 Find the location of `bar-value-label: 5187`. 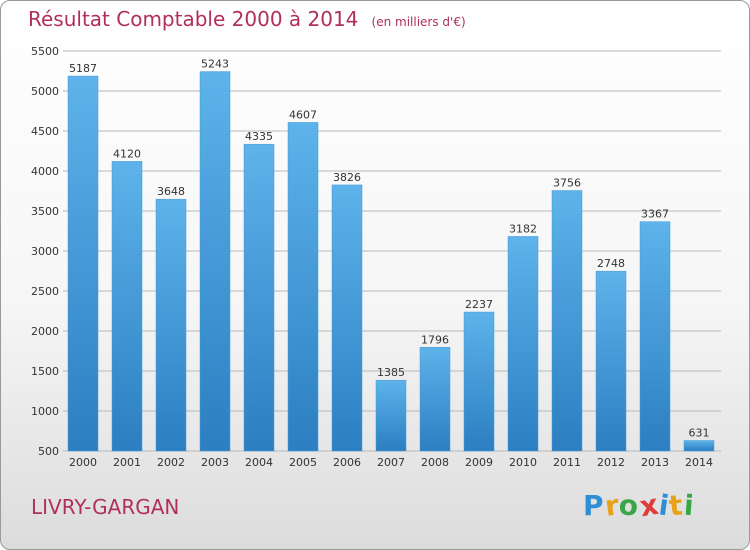

bar-value-label: 5187 is located at coordinates (83, 68).